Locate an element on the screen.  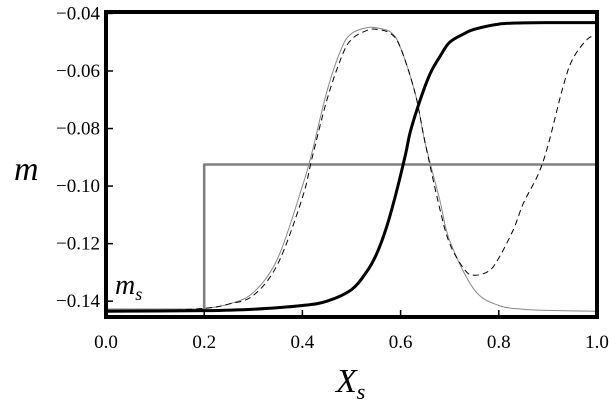
y-tick-label: −0.12 is located at coordinates (78, 244).